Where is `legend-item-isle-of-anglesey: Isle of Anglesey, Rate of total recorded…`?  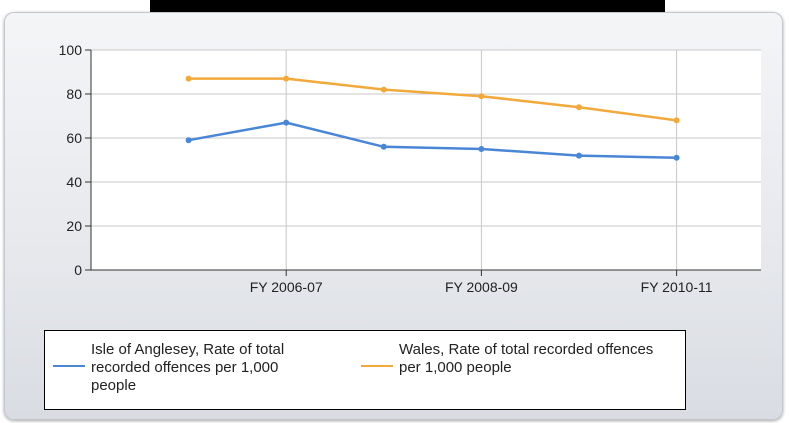 legend-item-isle-of-anglesey: Isle of Anglesey, Rate of total recorded… is located at coordinates (183, 368).